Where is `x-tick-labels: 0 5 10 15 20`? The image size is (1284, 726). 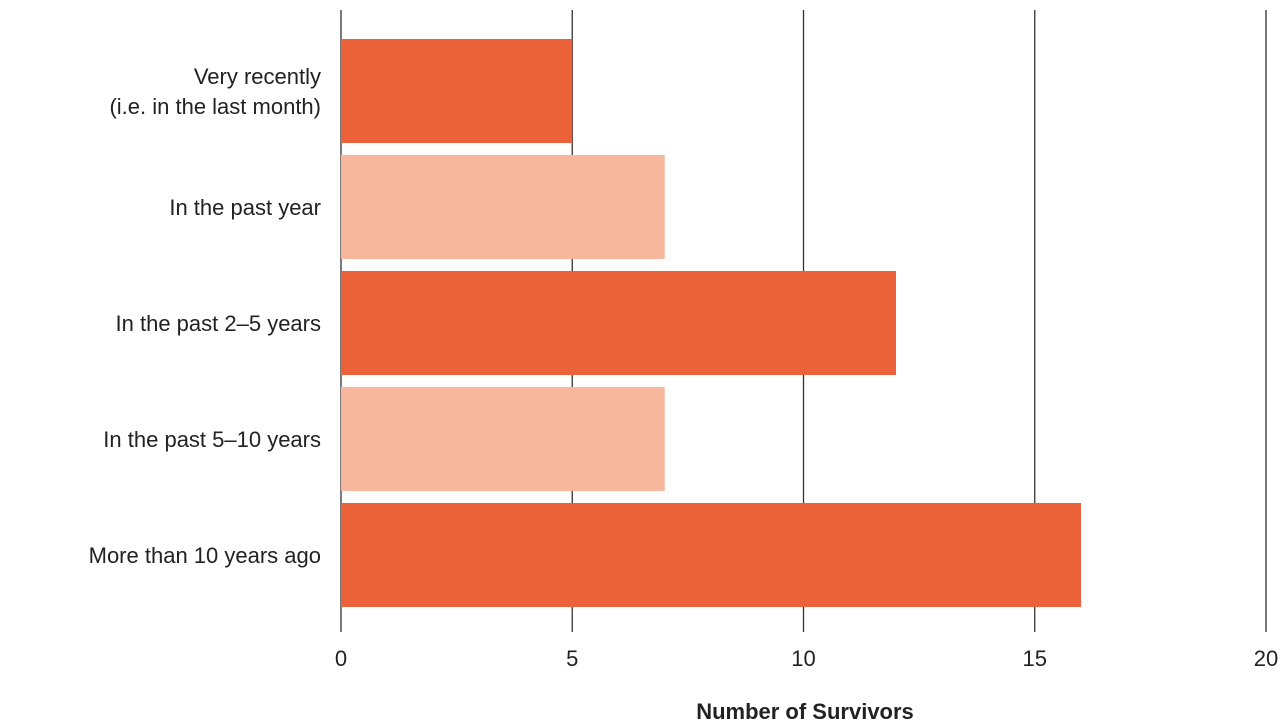 x-tick-labels: 0 5 10 15 20 is located at coordinates (806, 658).